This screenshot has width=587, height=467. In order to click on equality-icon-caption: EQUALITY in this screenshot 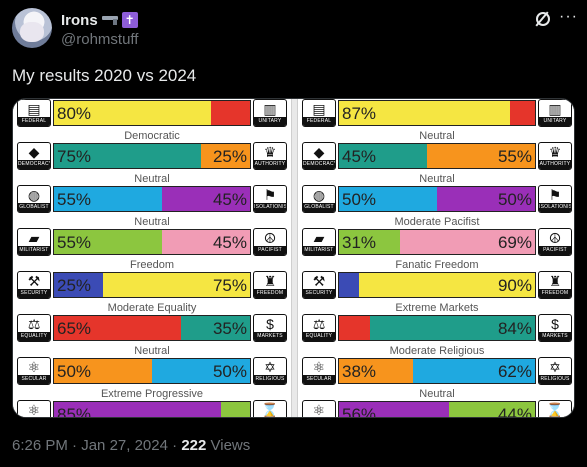, I will do `click(34, 336)`.